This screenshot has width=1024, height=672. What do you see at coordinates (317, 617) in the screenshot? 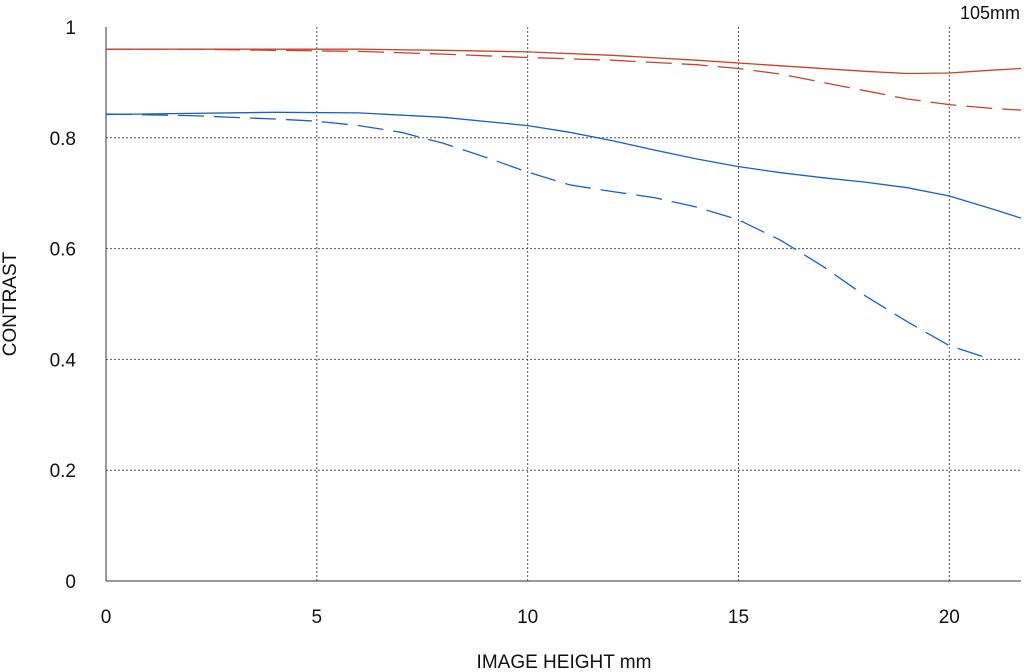
I see `x-tick-label: 5` at bounding box center [317, 617].